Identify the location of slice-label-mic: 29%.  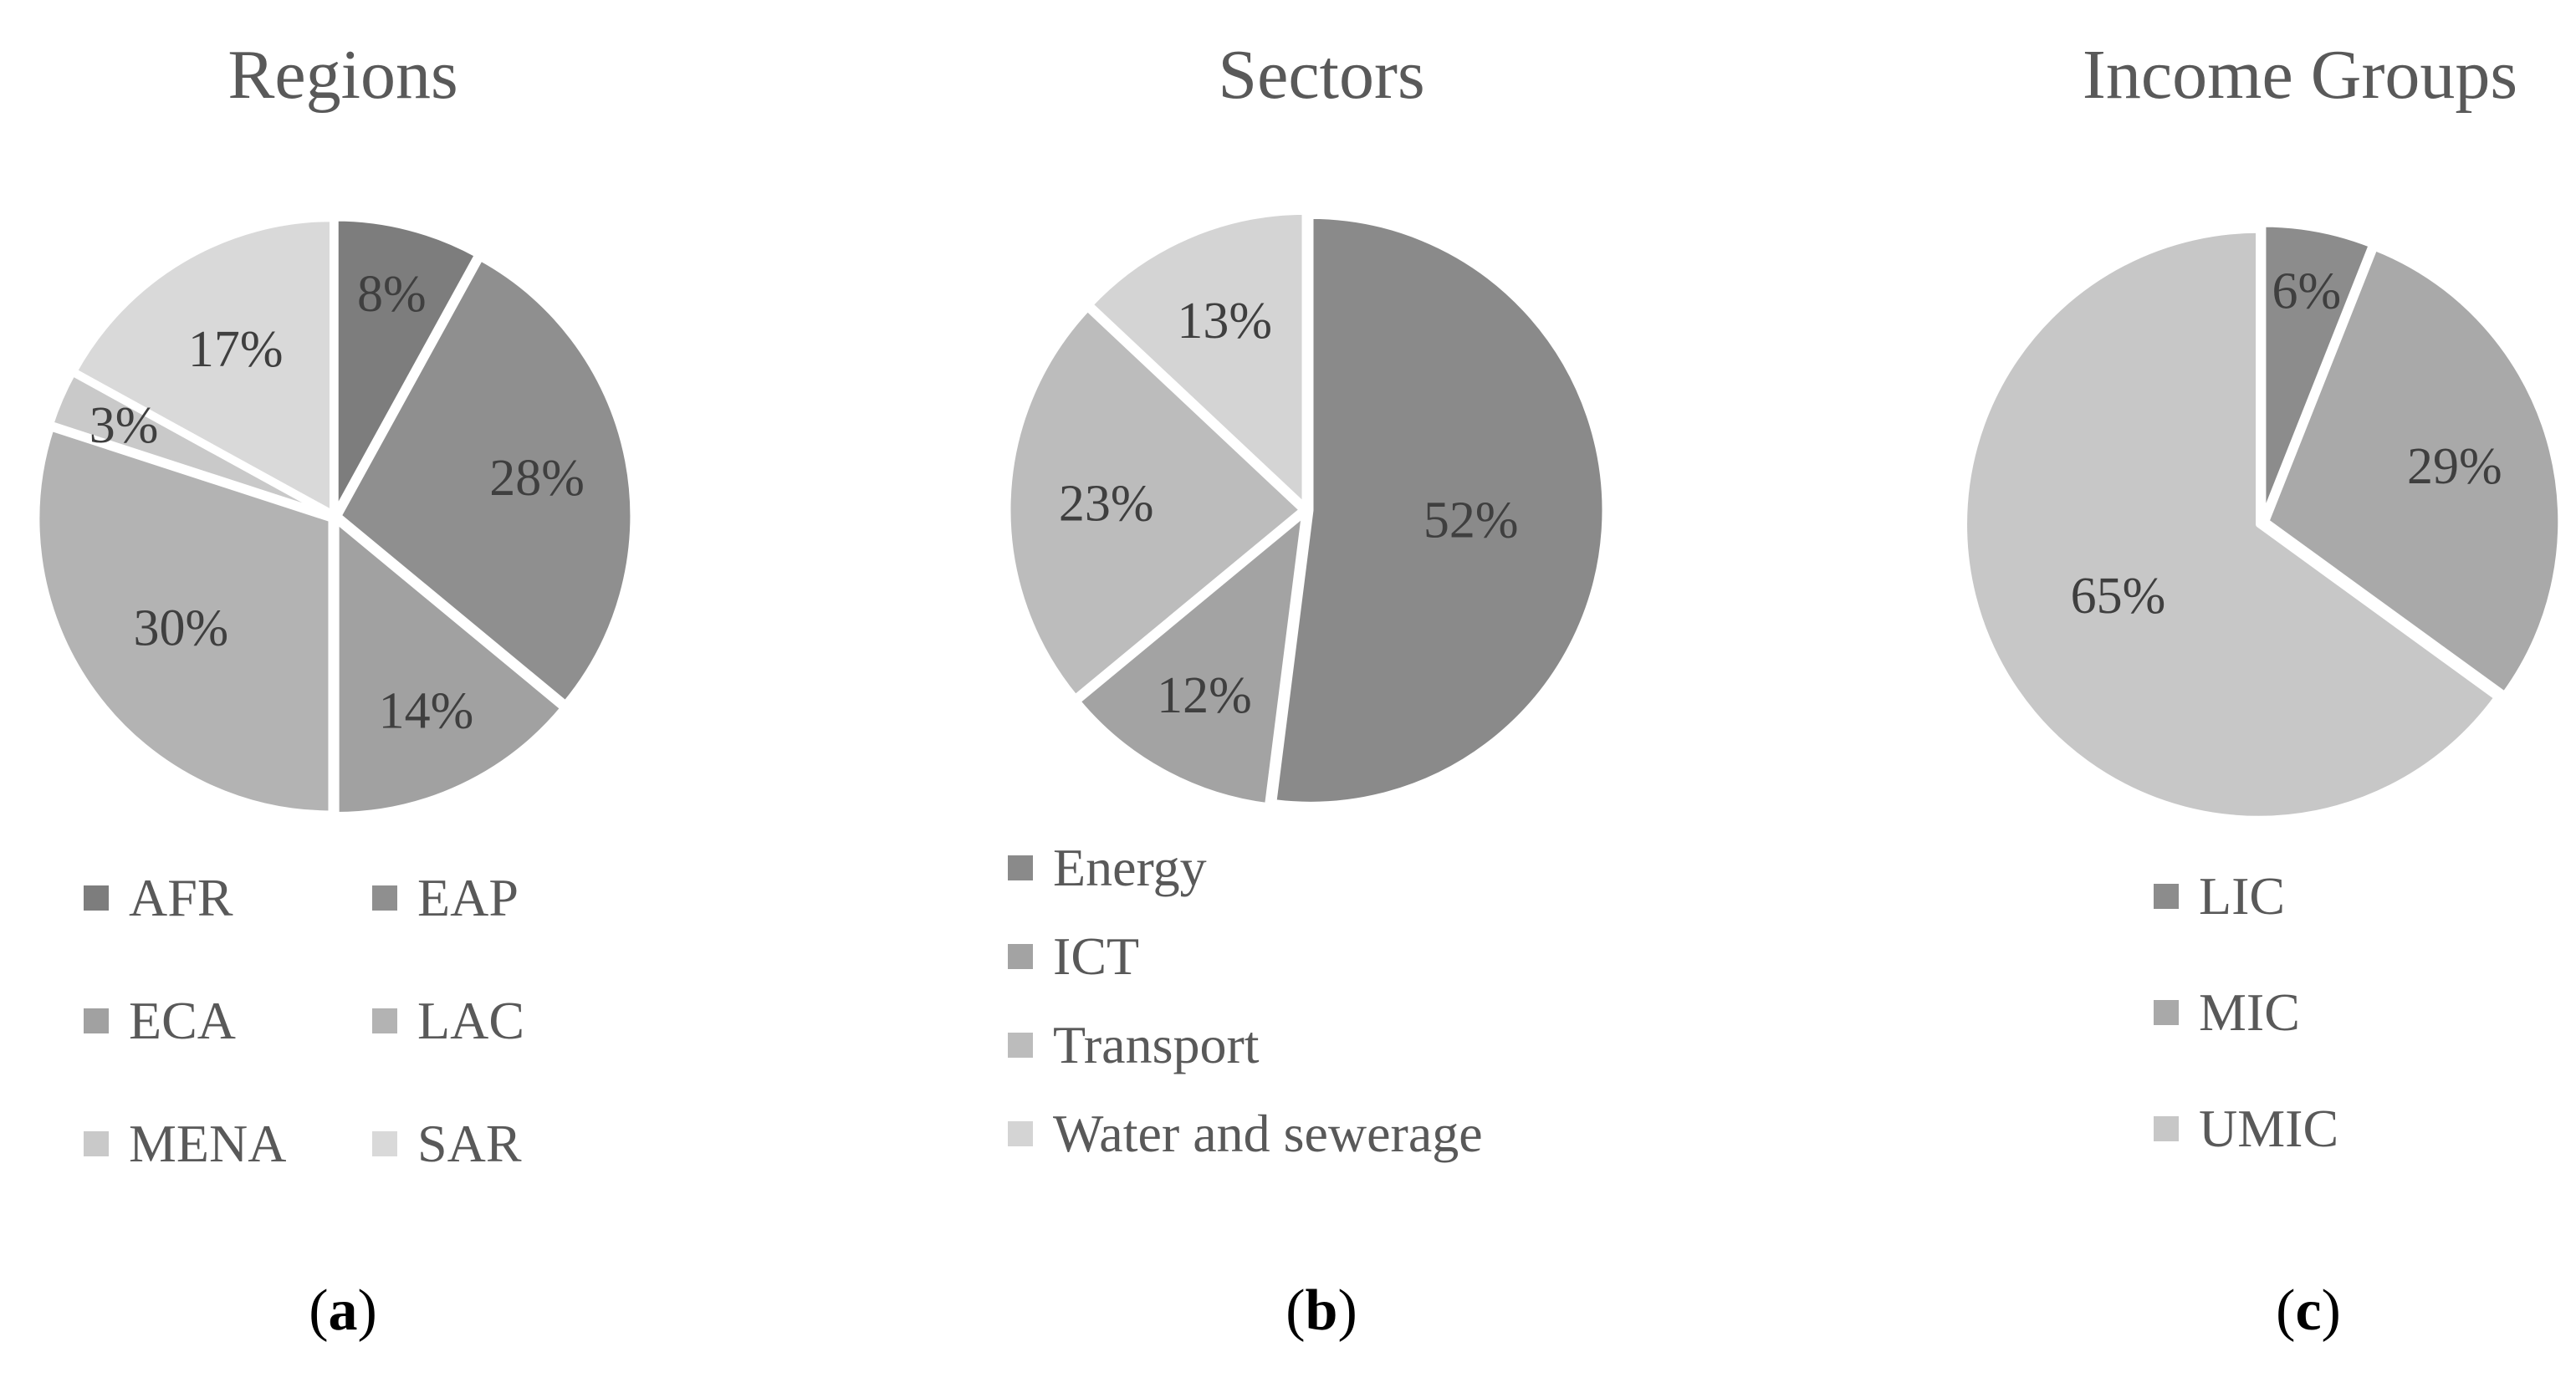
(2454, 466).